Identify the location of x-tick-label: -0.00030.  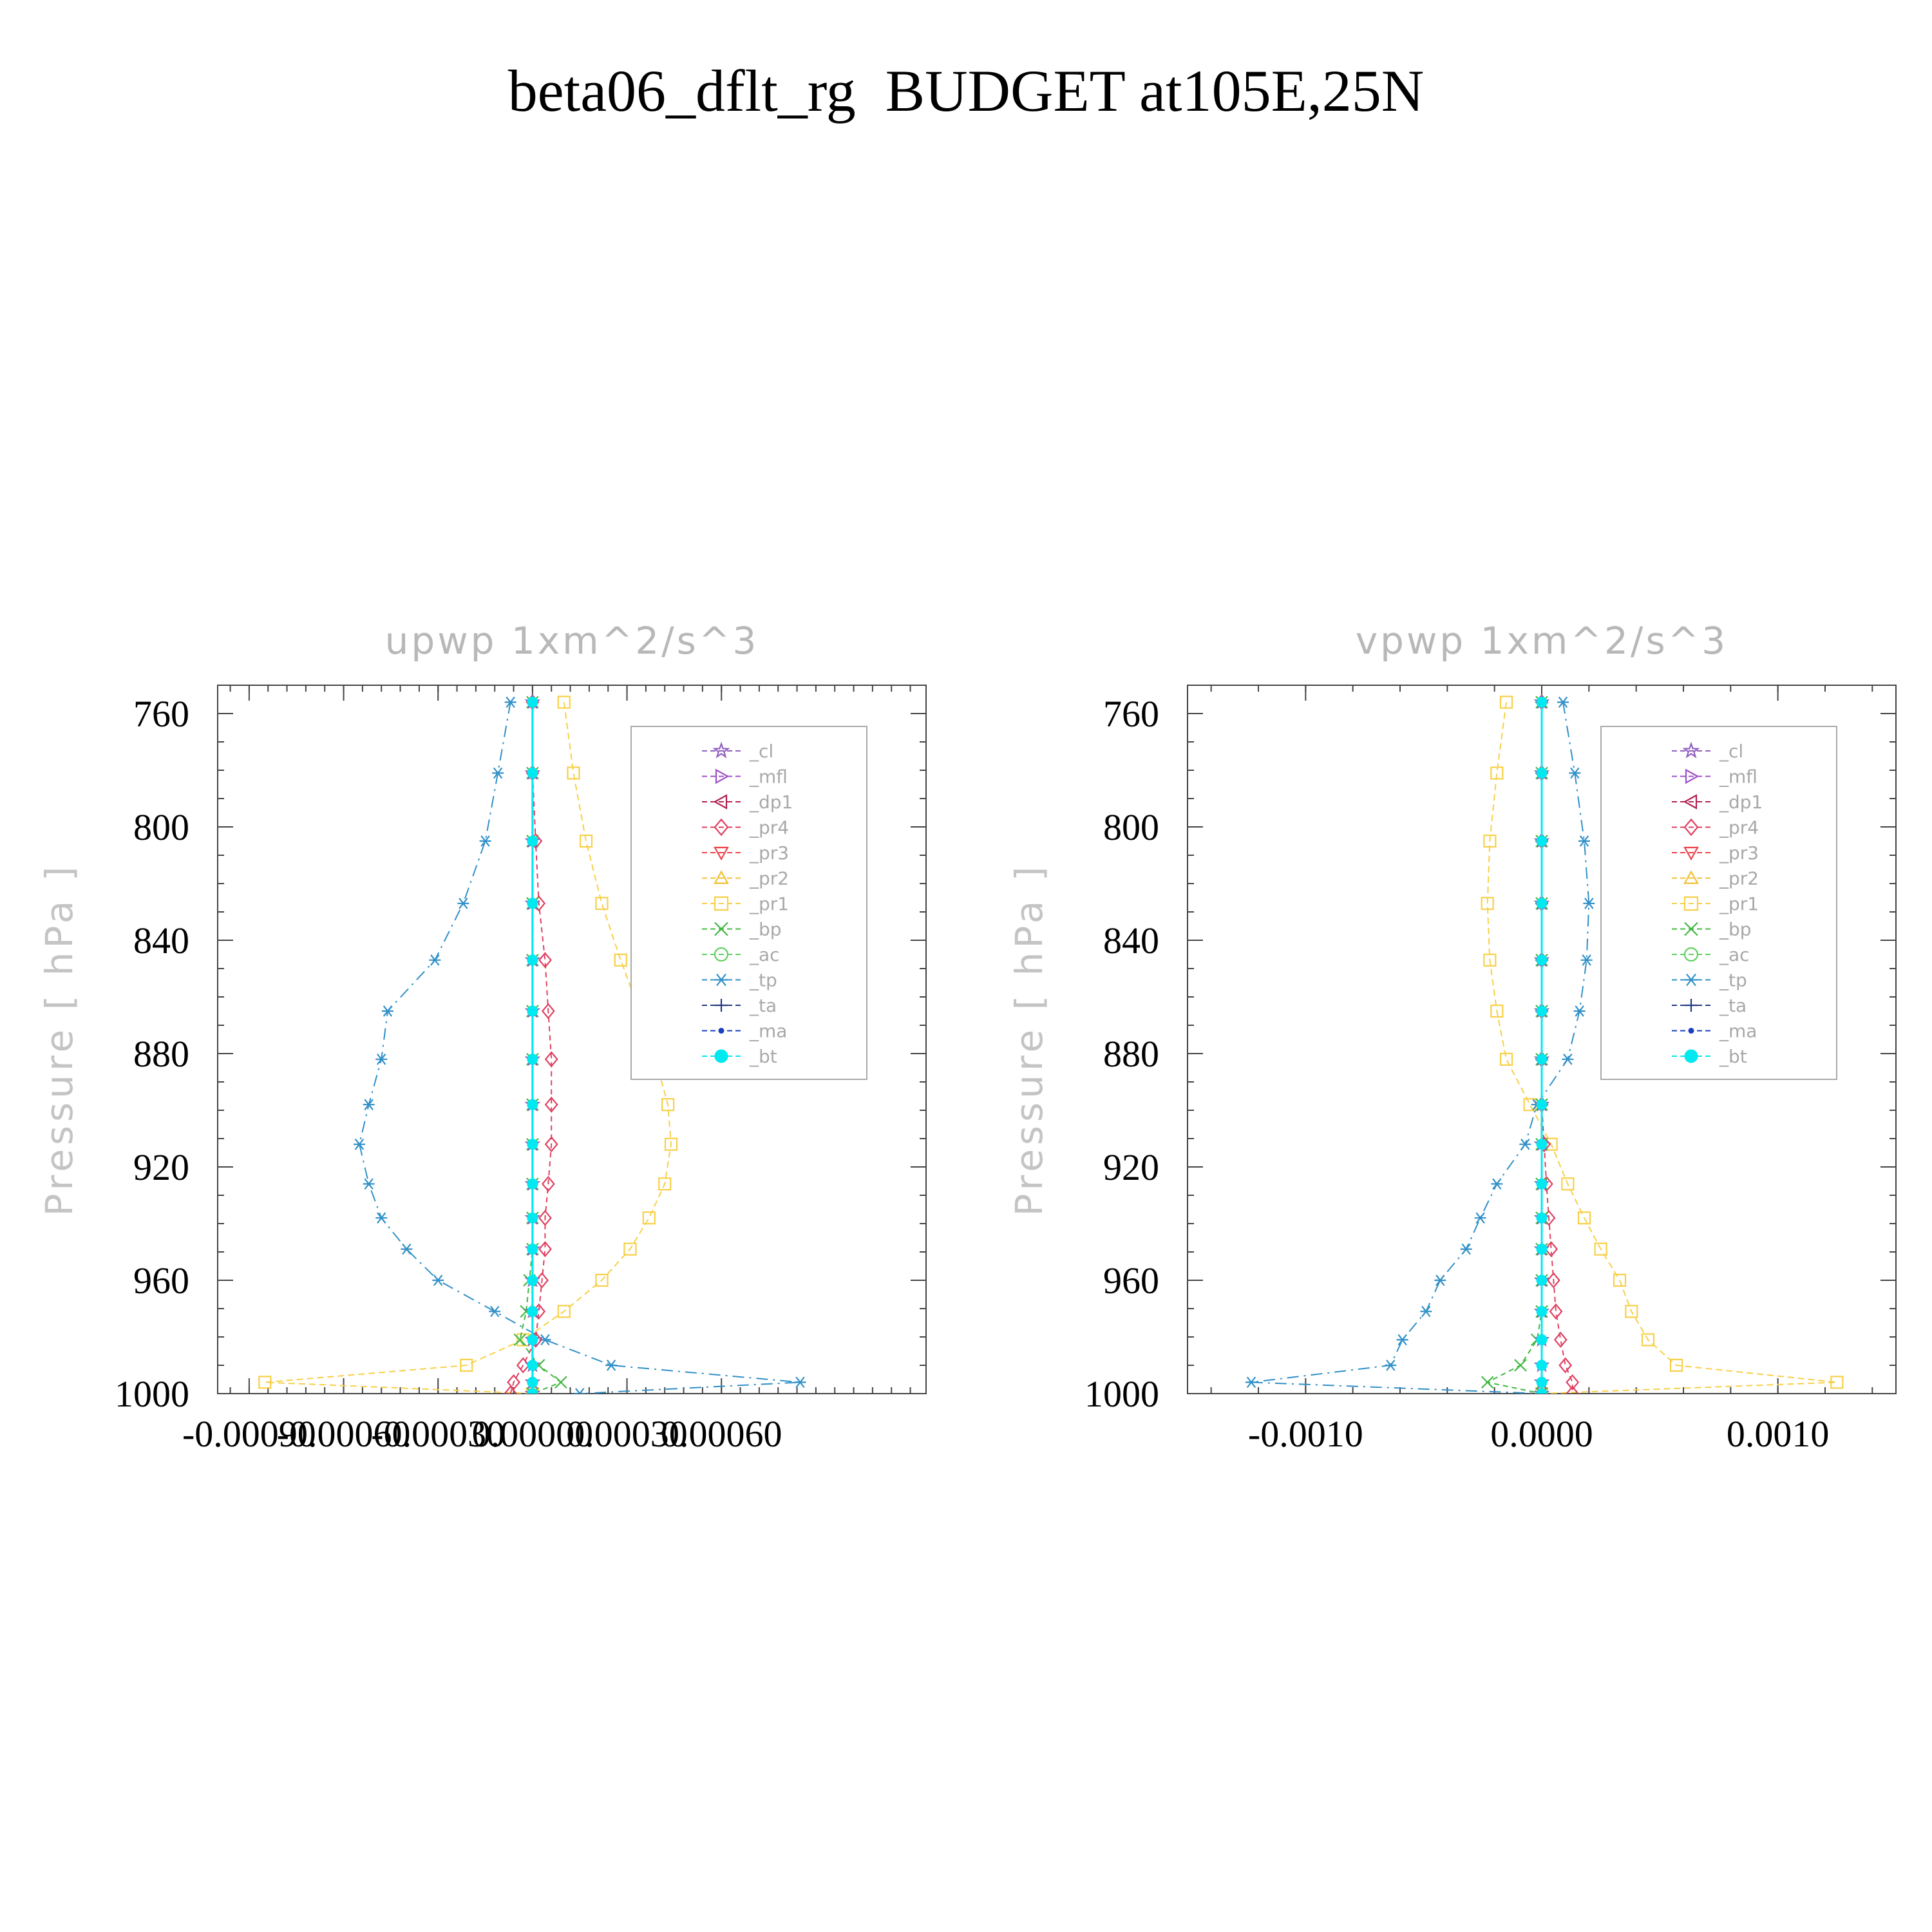
(438, 1434).